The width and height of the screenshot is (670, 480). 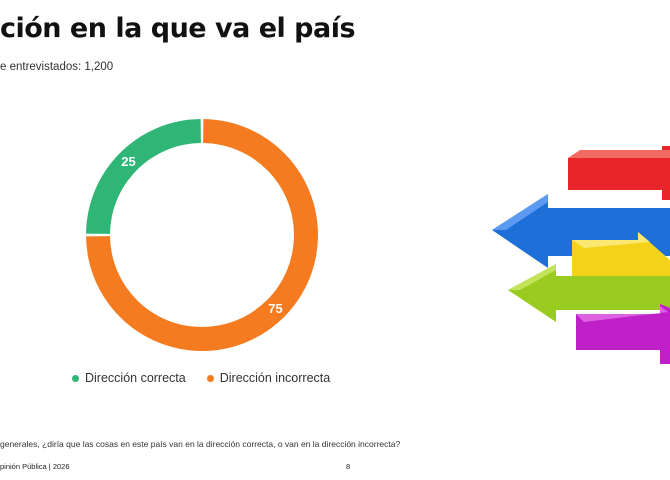 I want to click on page-title: ción en la que va el país, so click(x=178, y=28).